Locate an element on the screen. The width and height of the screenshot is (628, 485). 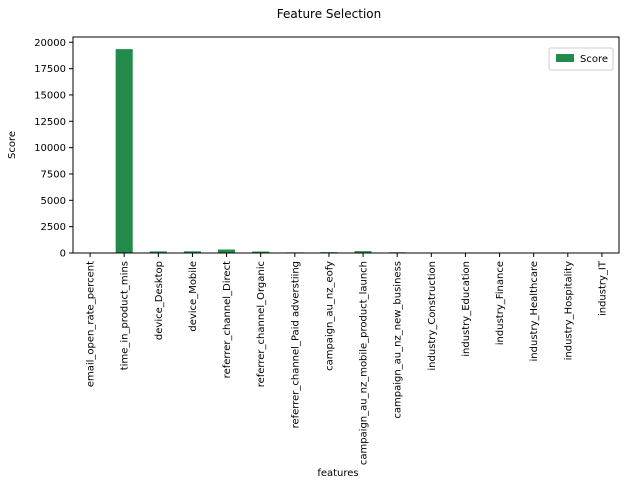
y-axis: 0 2500 5000 7500 10000 12500 15000 17500 20000 is located at coordinates (53, 149).